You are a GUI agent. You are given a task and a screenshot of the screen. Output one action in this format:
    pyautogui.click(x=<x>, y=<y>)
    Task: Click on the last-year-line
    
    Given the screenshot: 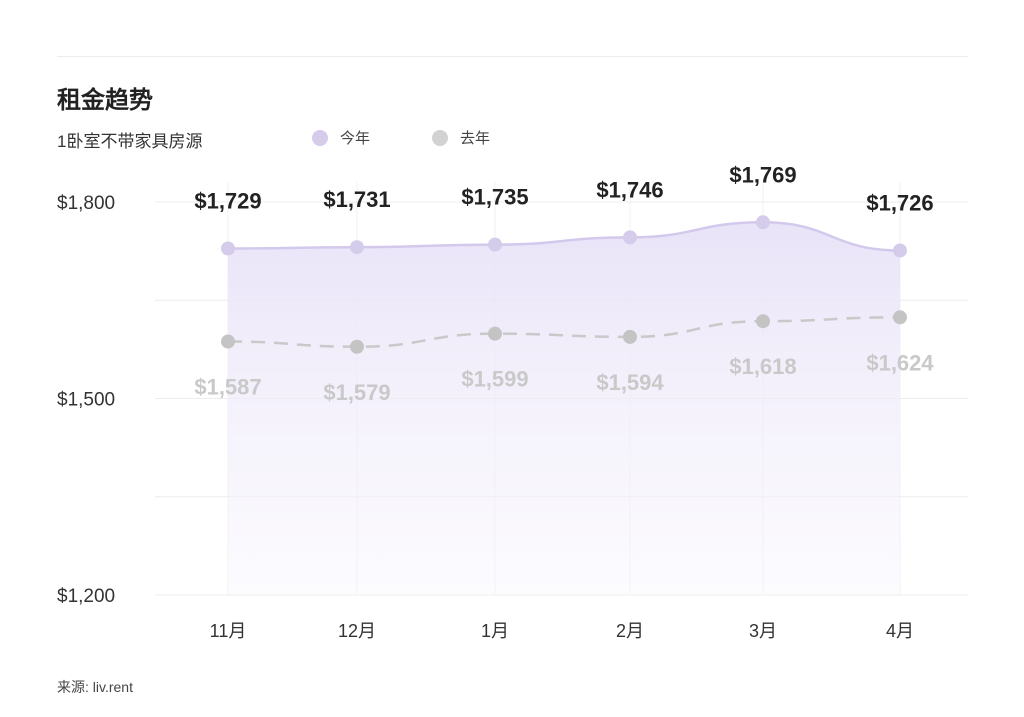 What is the action you would take?
    pyautogui.click(x=564, y=332)
    